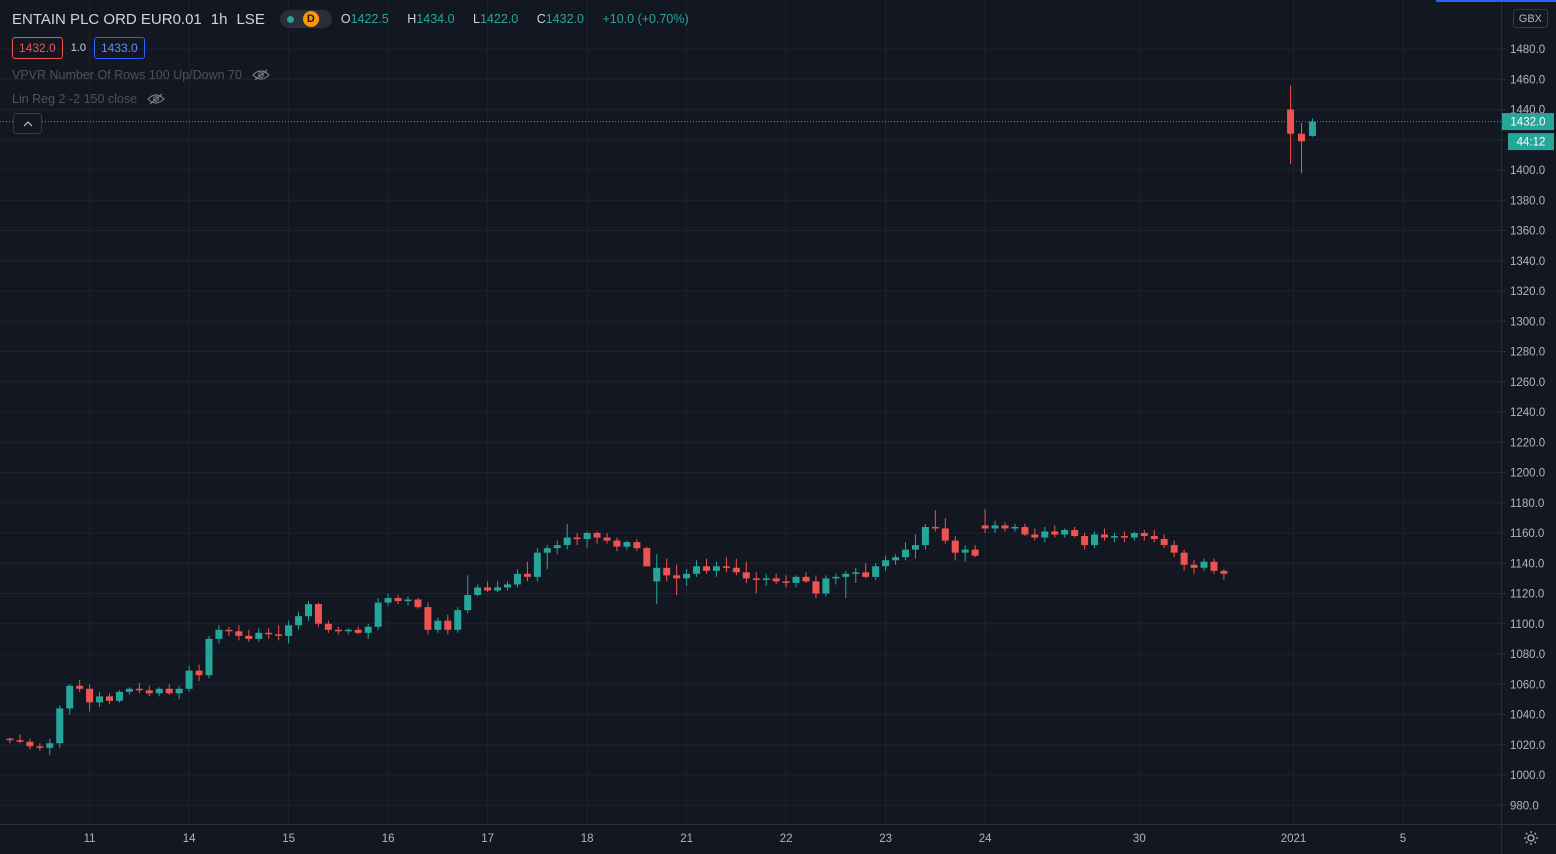 The height and width of the screenshot is (854, 1556). What do you see at coordinates (1527, 716) in the screenshot?
I see `price-tick-label: 1040.0` at bounding box center [1527, 716].